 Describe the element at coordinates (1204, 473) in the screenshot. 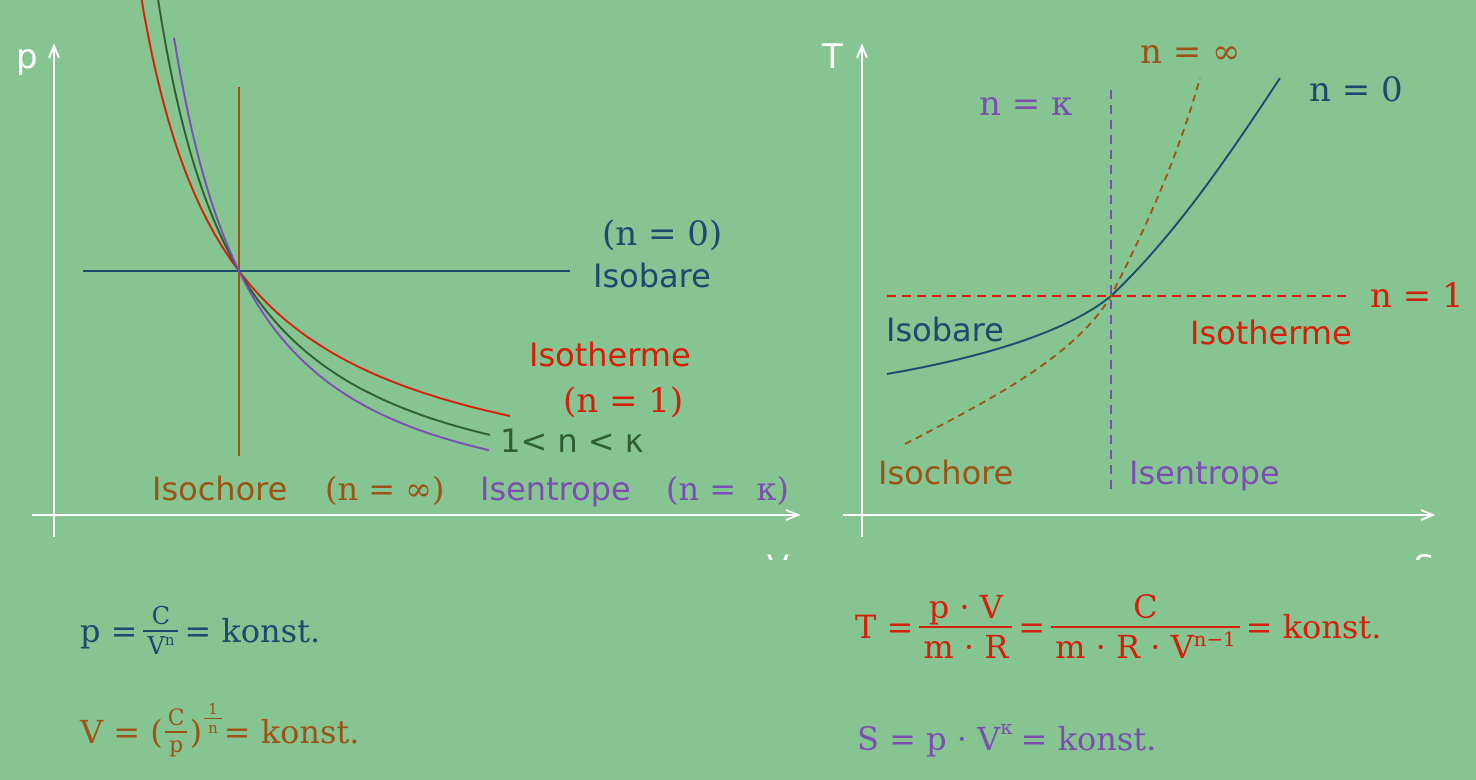

I see `ts-isentrope-label: Isentrope` at that location.